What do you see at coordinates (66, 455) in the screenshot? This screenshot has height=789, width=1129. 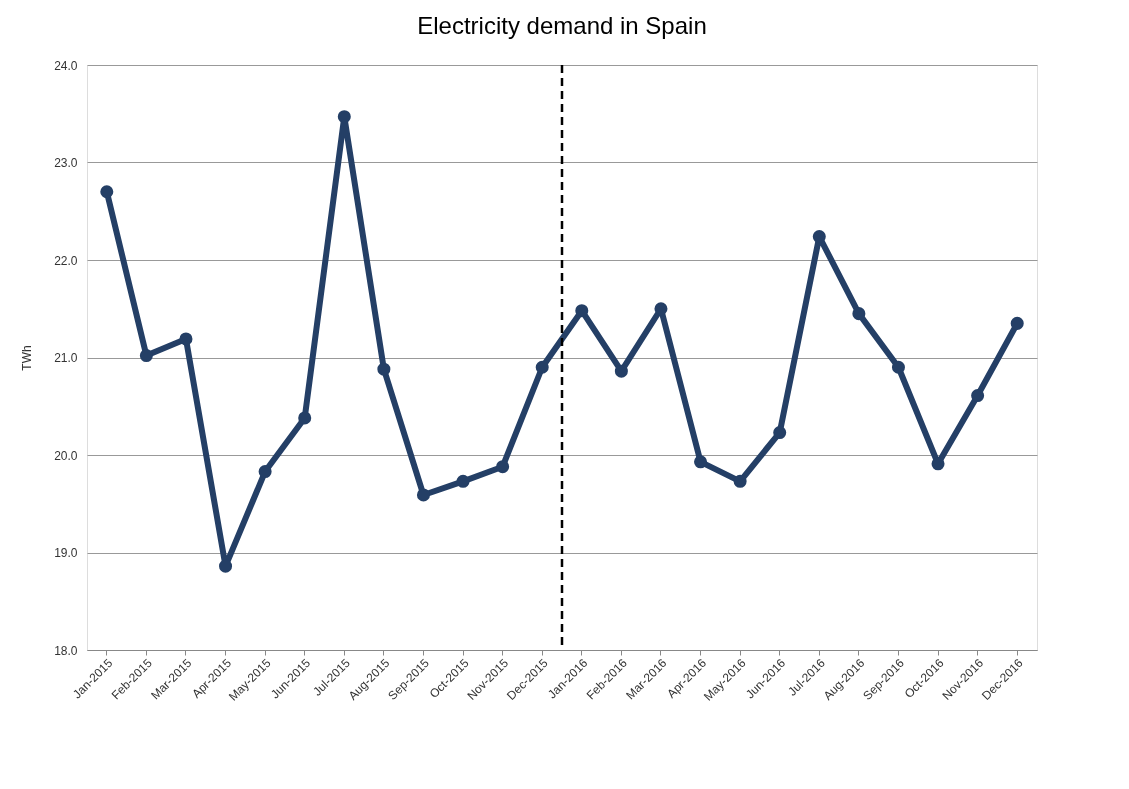 I see `y-tick-label: 20.0` at bounding box center [66, 455].